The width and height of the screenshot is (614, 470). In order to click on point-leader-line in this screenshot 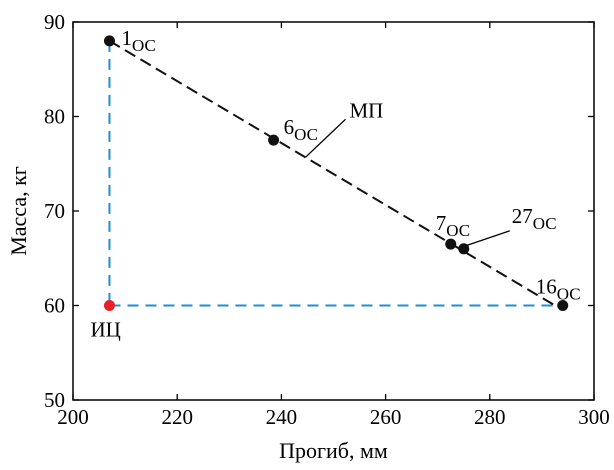, I will do `click(487, 238)`.